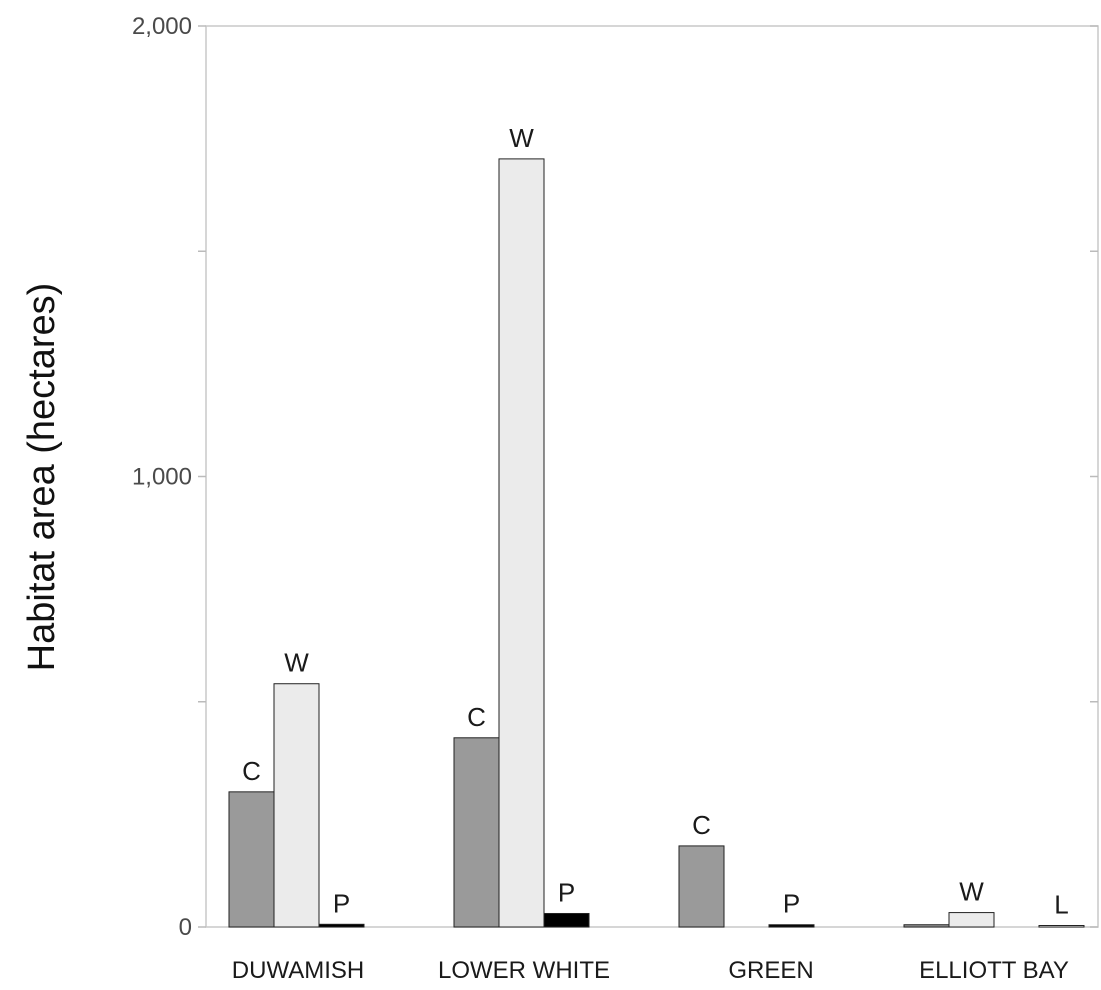  Describe the element at coordinates (701, 886) in the screenshot. I see `bar-C-green` at that location.